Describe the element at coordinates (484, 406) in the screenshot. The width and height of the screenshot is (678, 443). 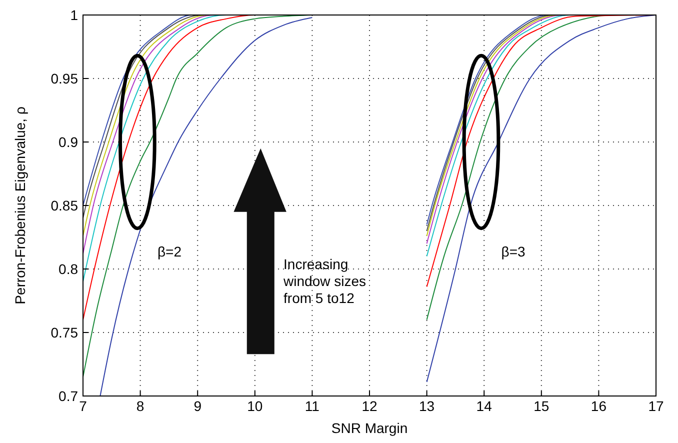
I see `x-tick-label: 14` at that location.